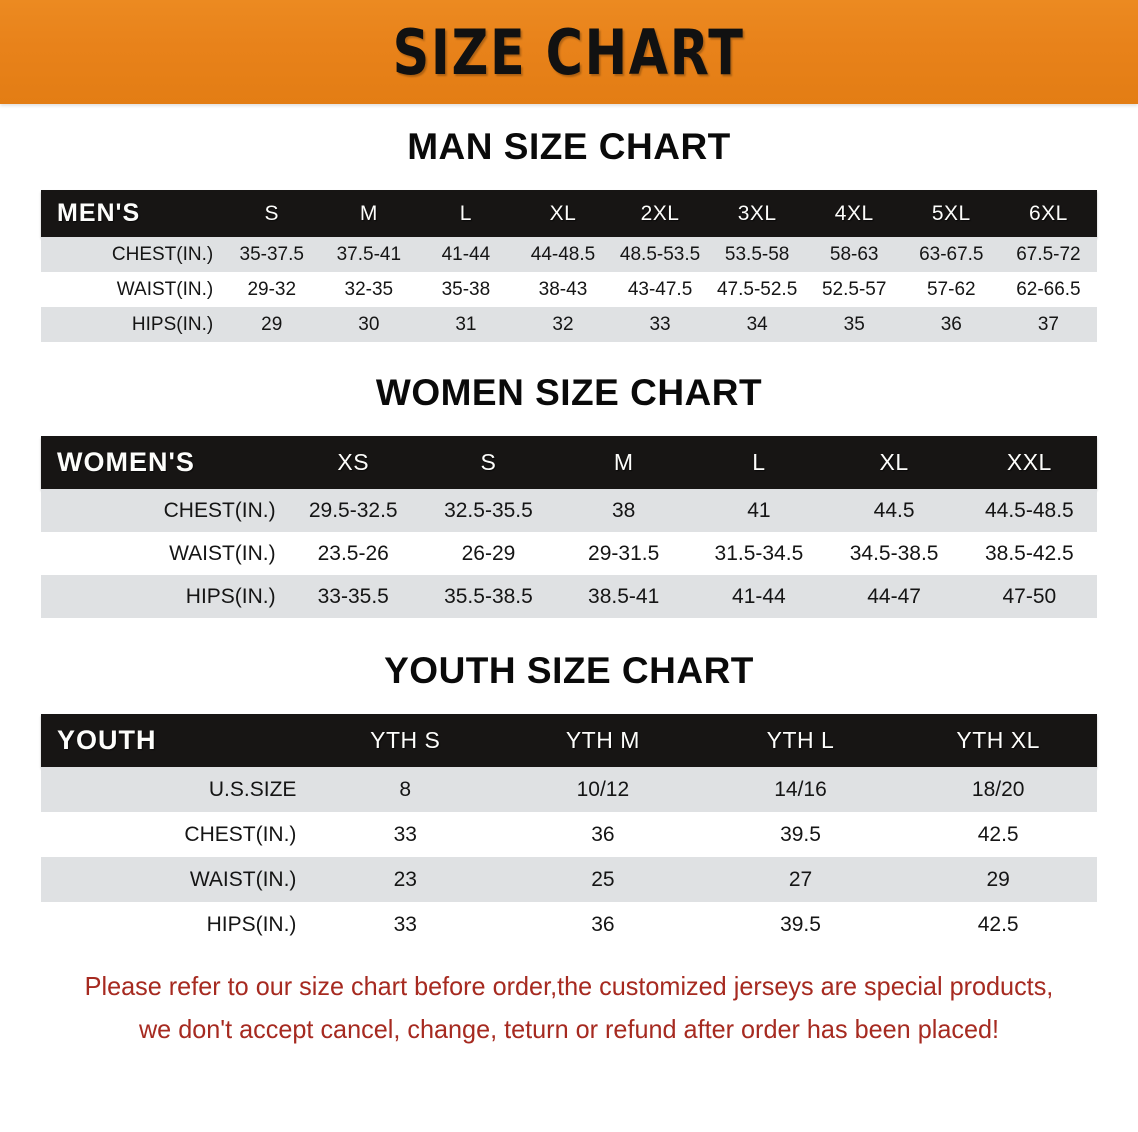 The image size is (1138, 1132). I want to click on women-size-column-header: XL, so click(894, 462).